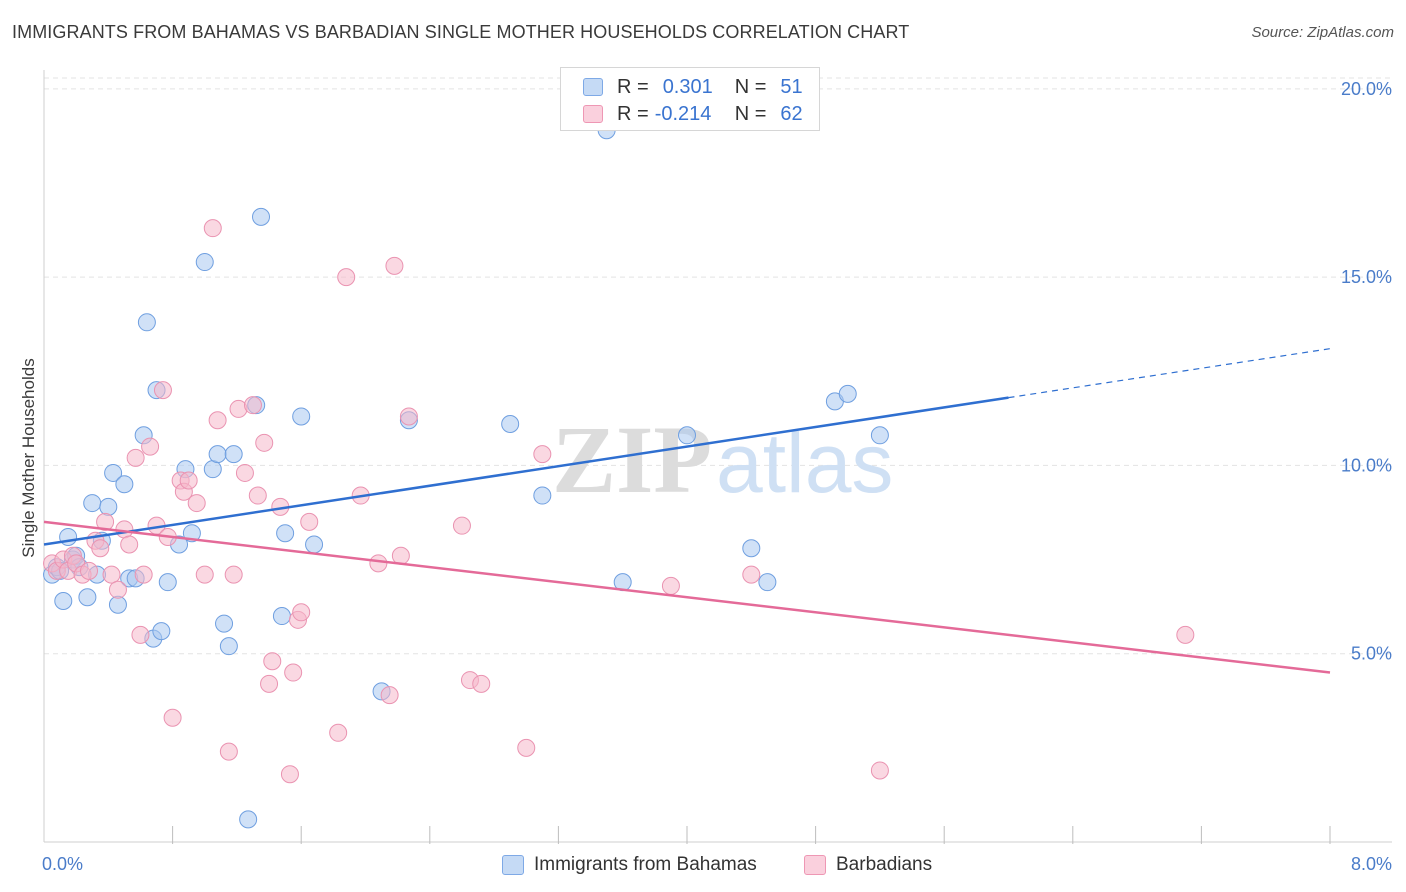  What do you see at coordinates (645, 864) in the screenshot?
I see `bottom-legend-label: Immigrants from Bahamas` at bounding box center [645, 864].